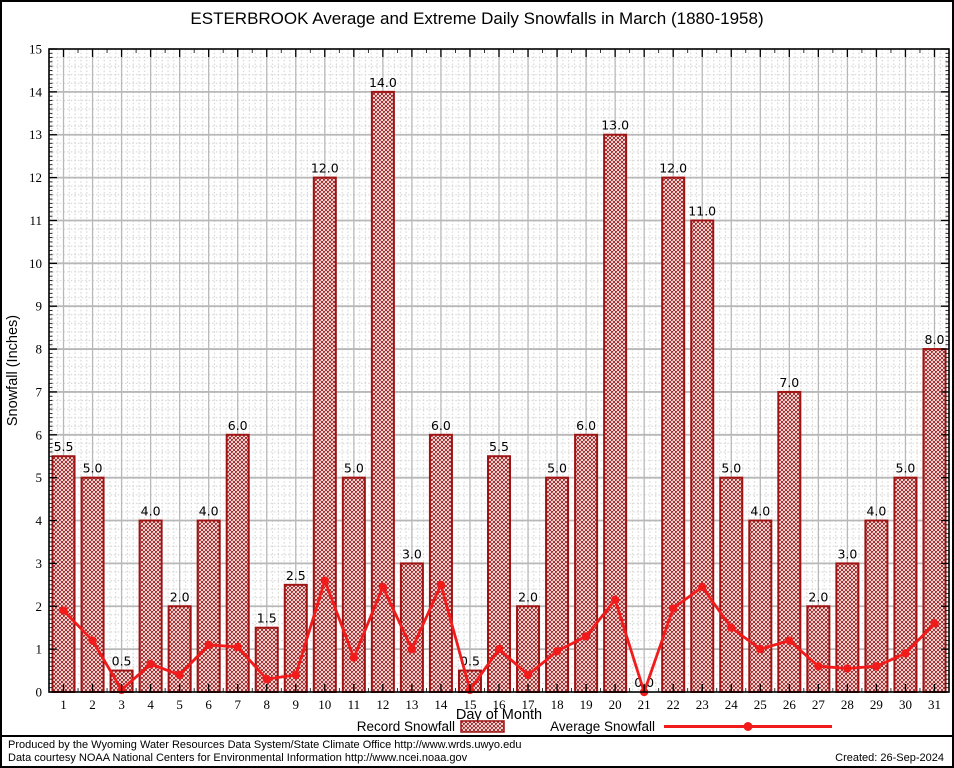  Describe the element at coordinates (644, 704) in the screenshot. I see `x-tick-label: 21` at that location.